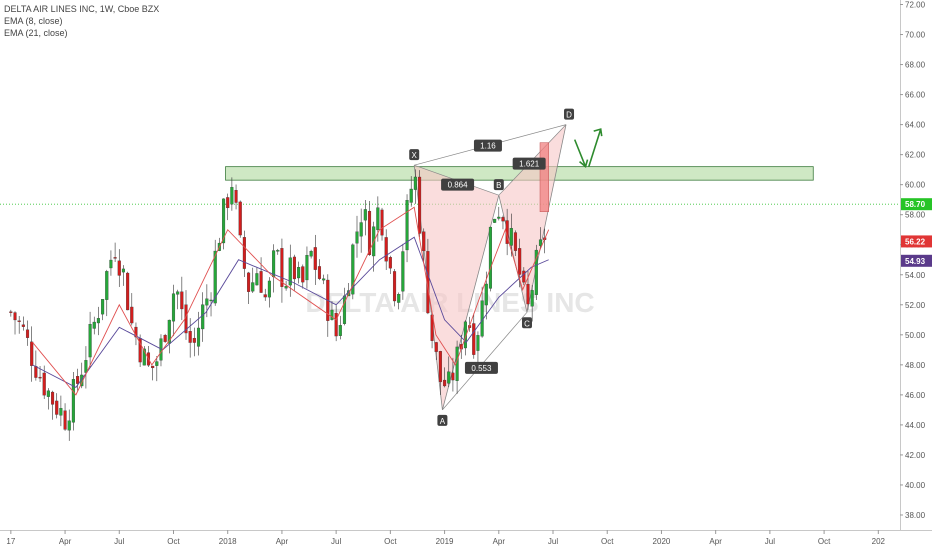  What do you see at coordinates (915, 515) in the screenshot?
I see `price-tick-label: 38.00` at bounding box center [915, 515].